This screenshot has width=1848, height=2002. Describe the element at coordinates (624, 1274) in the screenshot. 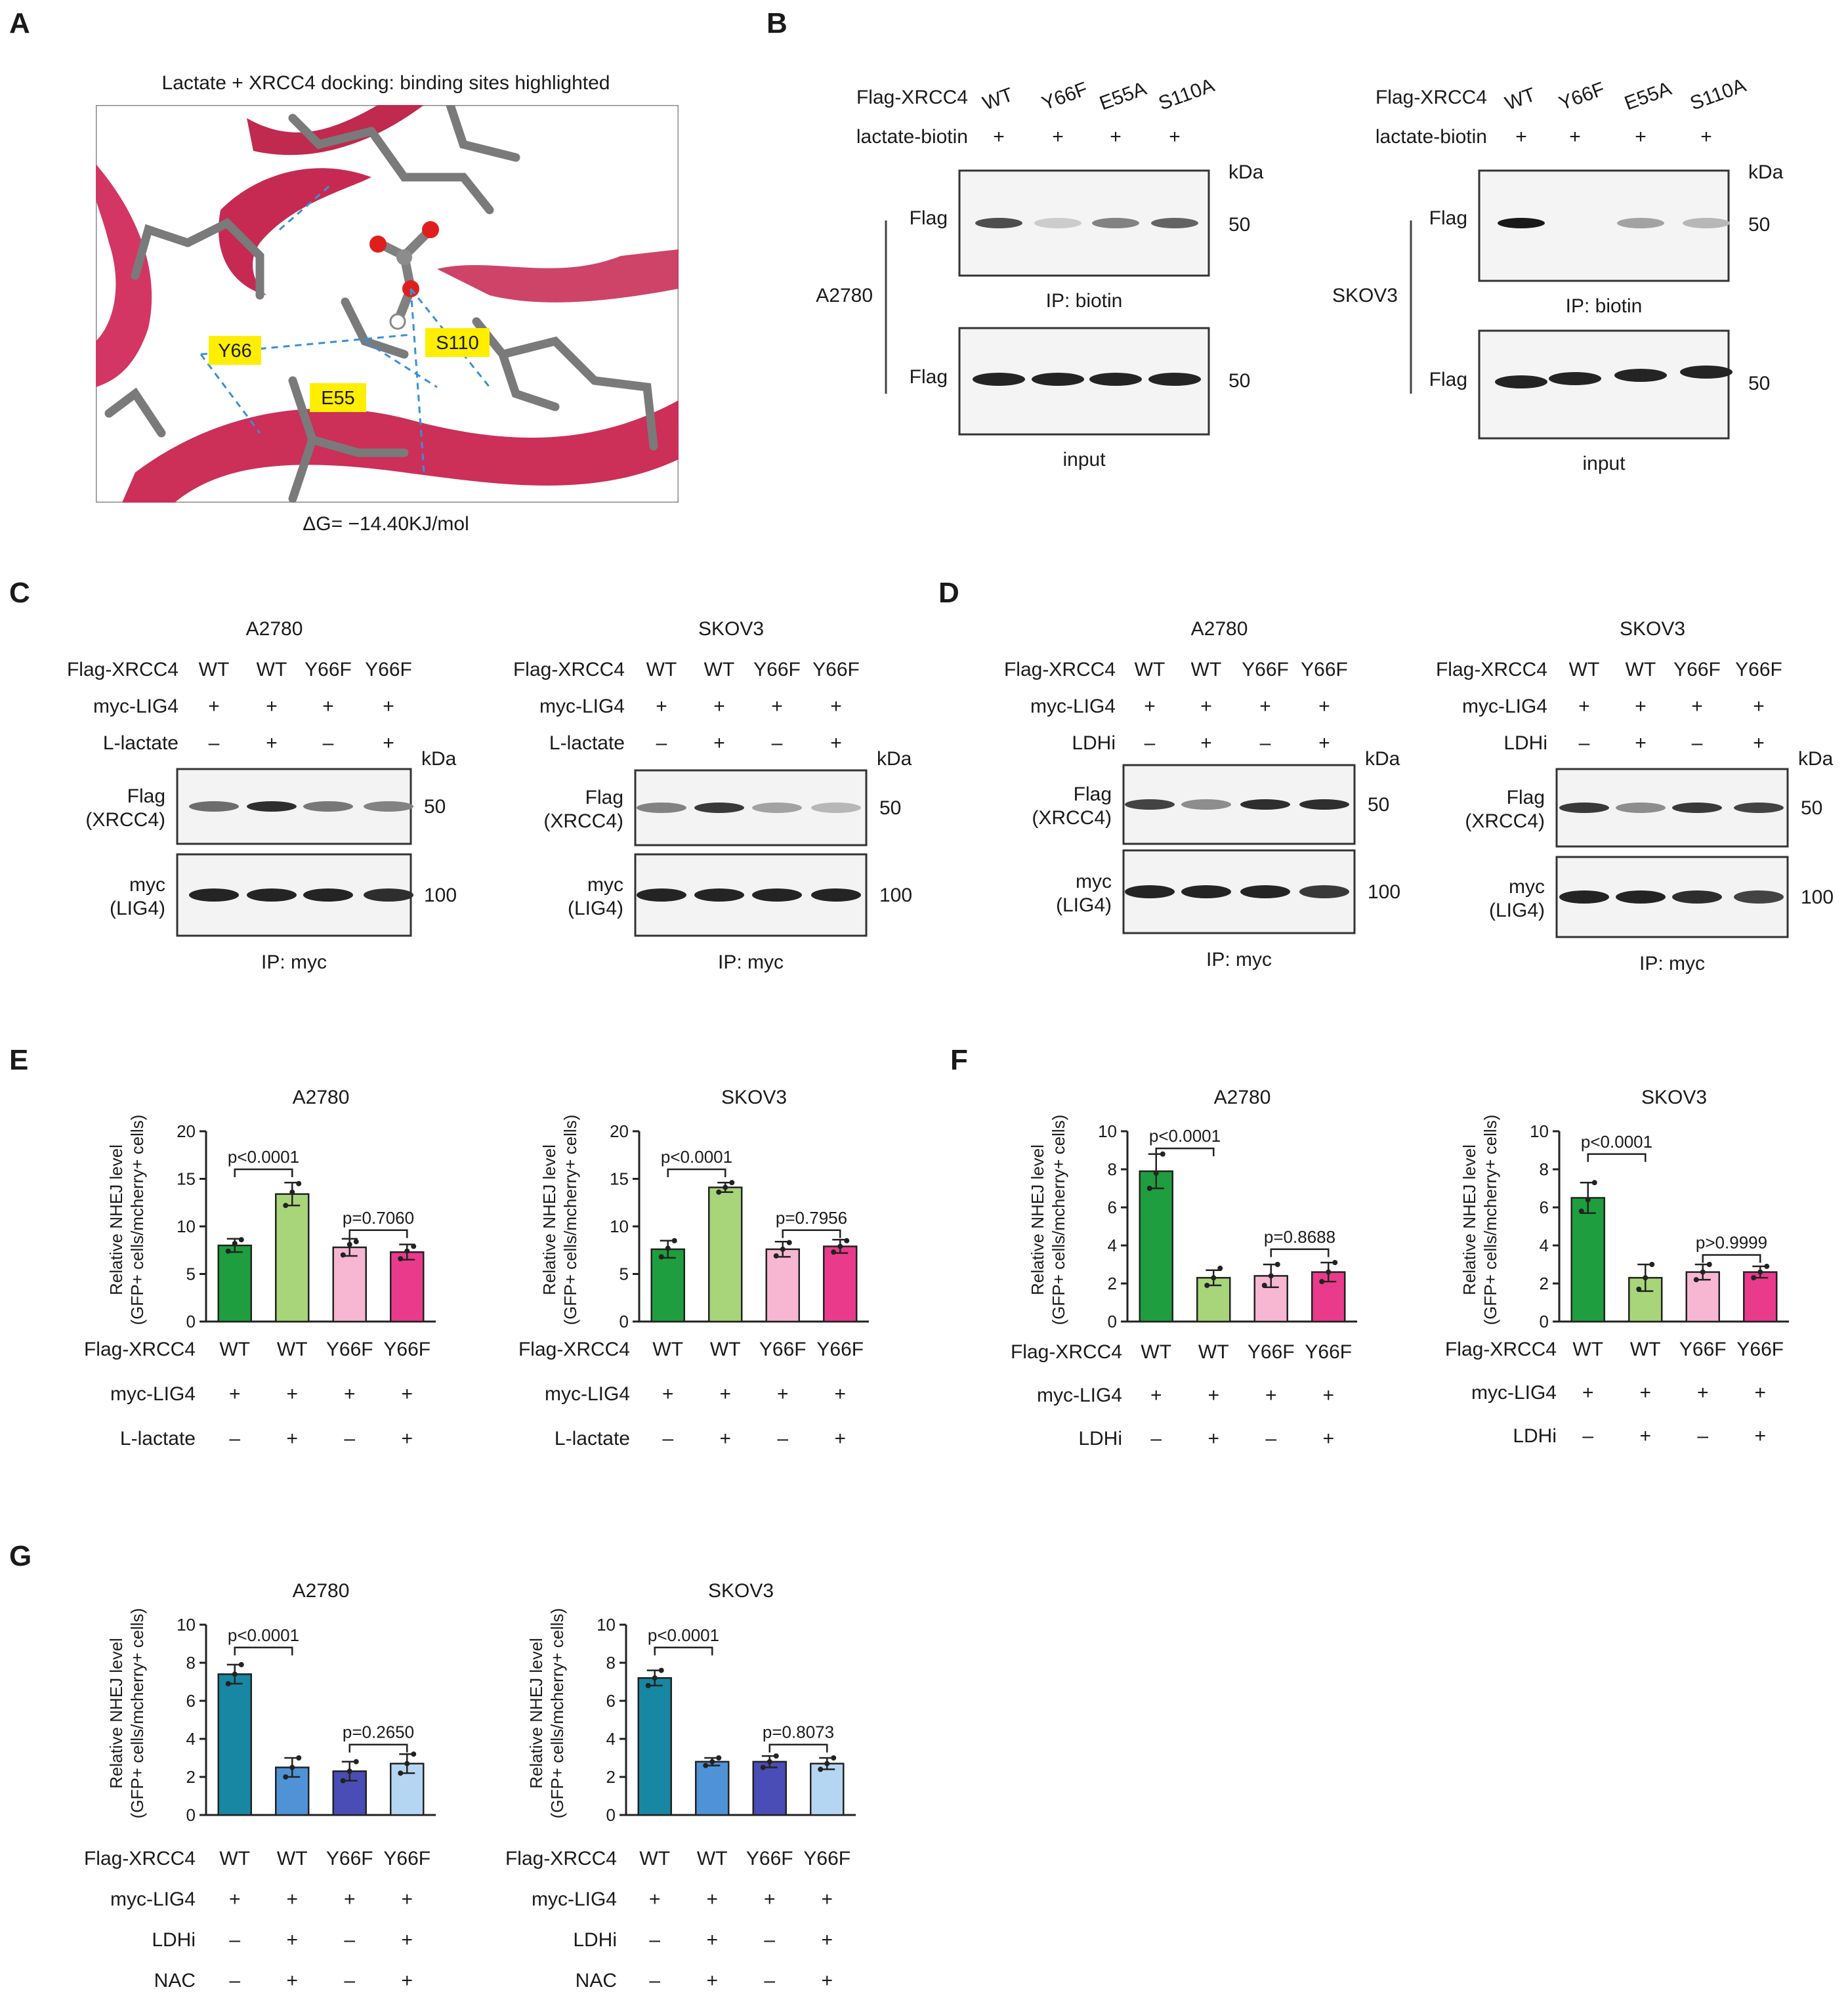

I see `y-tick-label: 5` at that location.